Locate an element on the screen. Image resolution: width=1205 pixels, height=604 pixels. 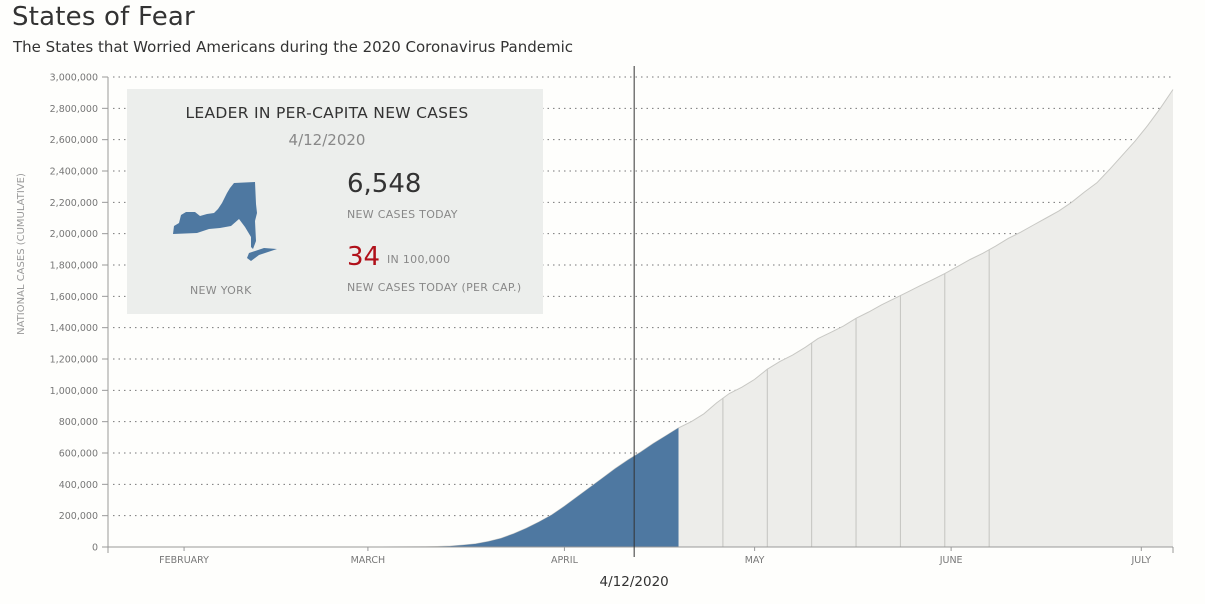
y-tick-label: 2,800,000 is located at coordinates (74, 109).